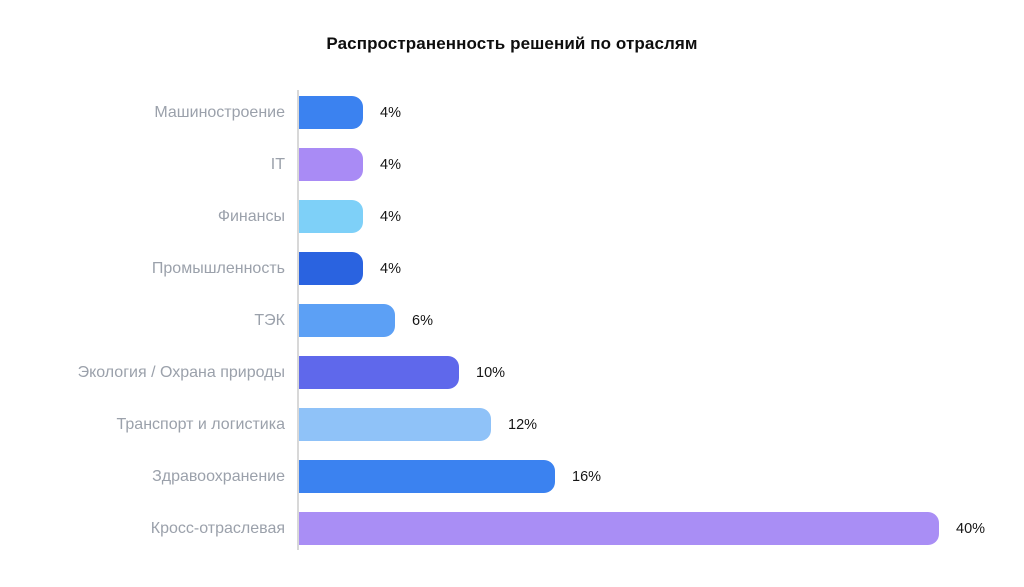  What do you see at coordinates (181, 372) in the screenshot?
I see `category-label: Экология / Охрана природы` at bounding box center [181, 372].